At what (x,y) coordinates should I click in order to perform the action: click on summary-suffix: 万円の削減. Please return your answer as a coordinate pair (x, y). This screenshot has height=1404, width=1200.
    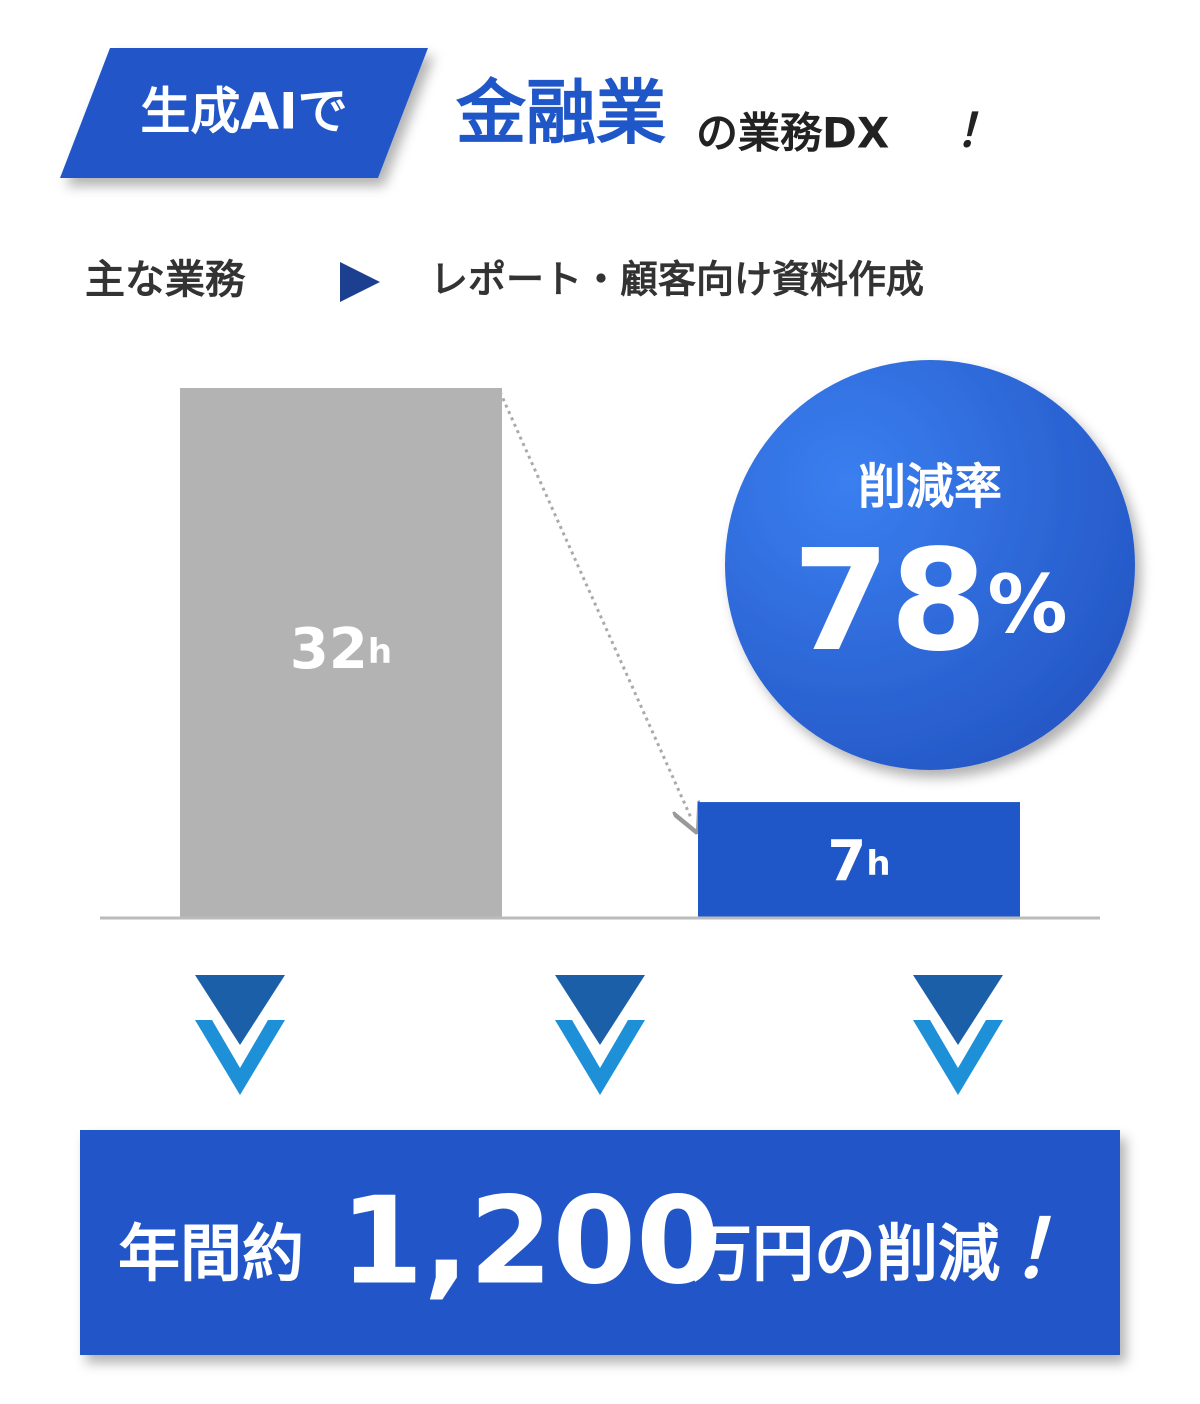
    Looking at the image, I should click on (845, 1253).